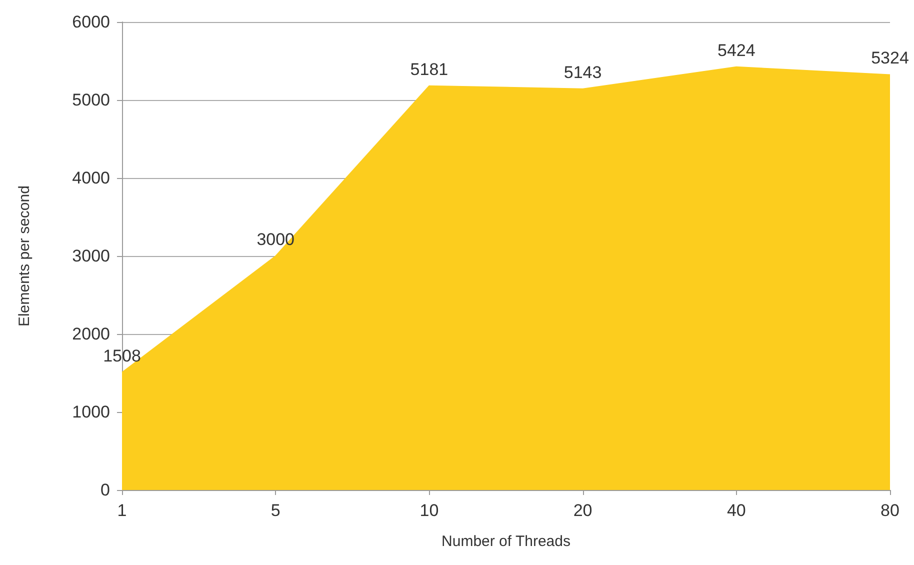  Describe the element at coordinates (91, 178) in the screenshot. I see `y-tick-label: 4000` at that location.